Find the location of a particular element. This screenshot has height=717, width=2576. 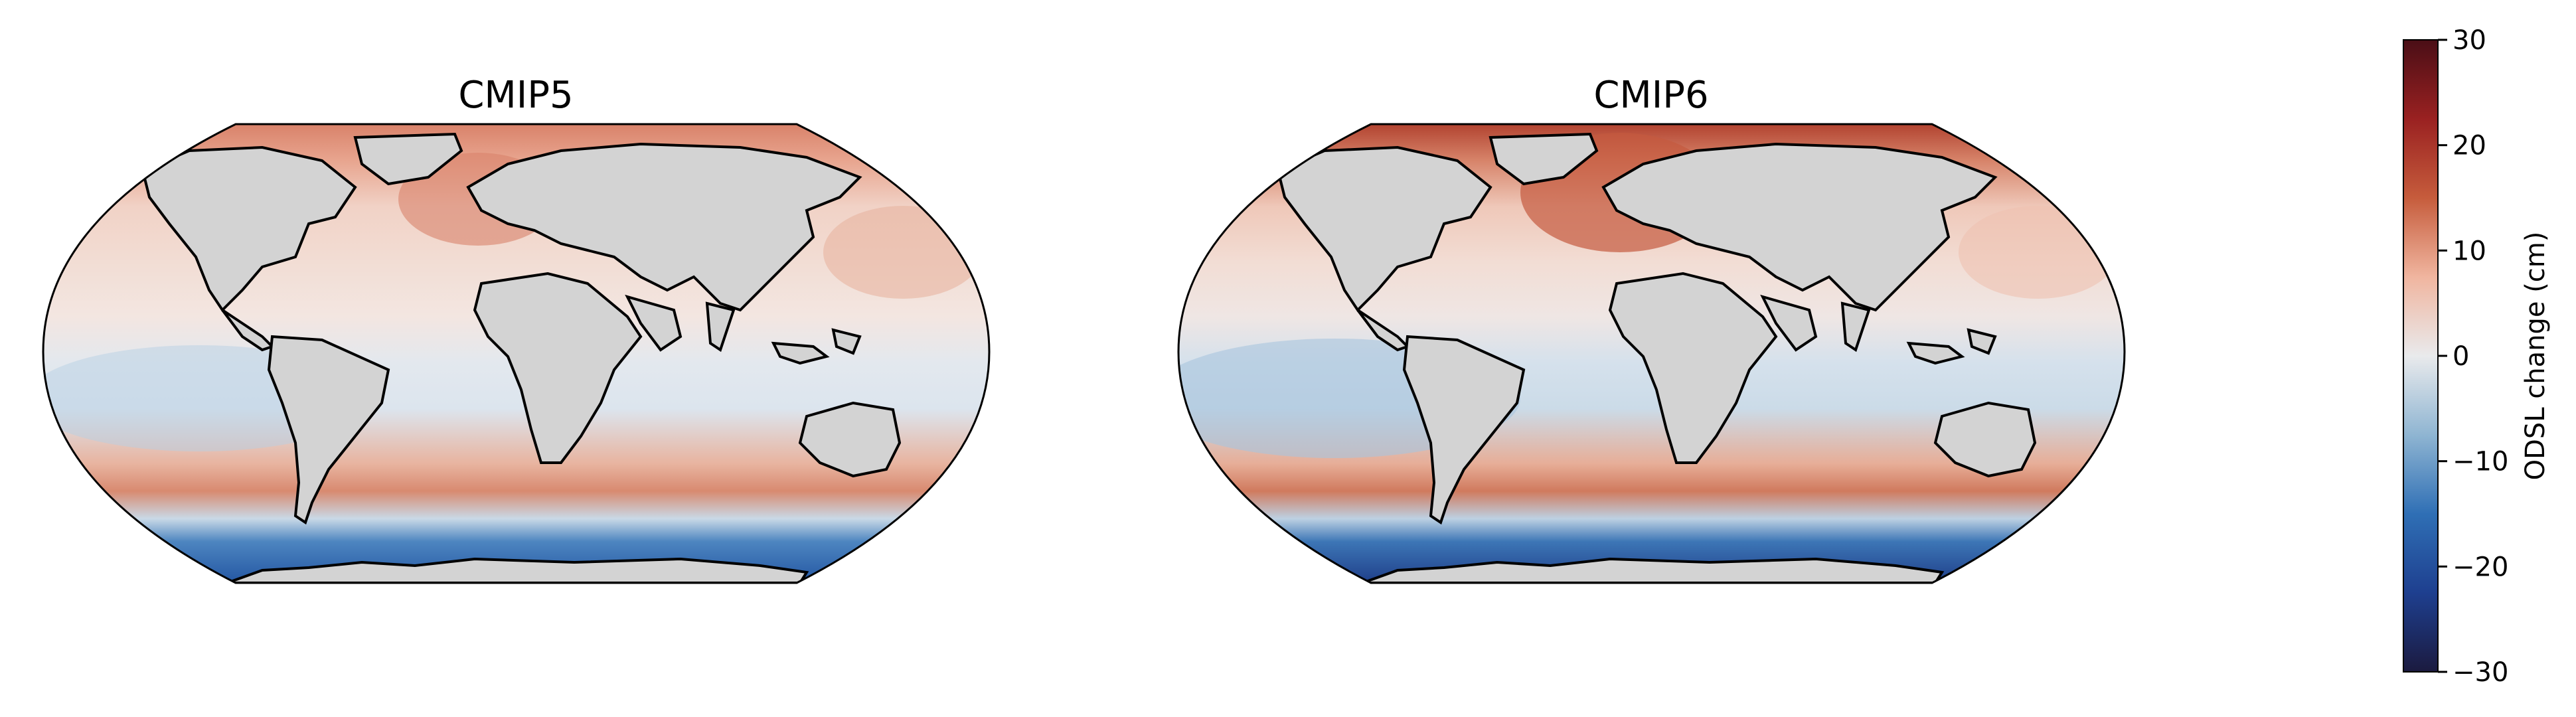

colorbar-scale is located at coordinates (2421, 356).